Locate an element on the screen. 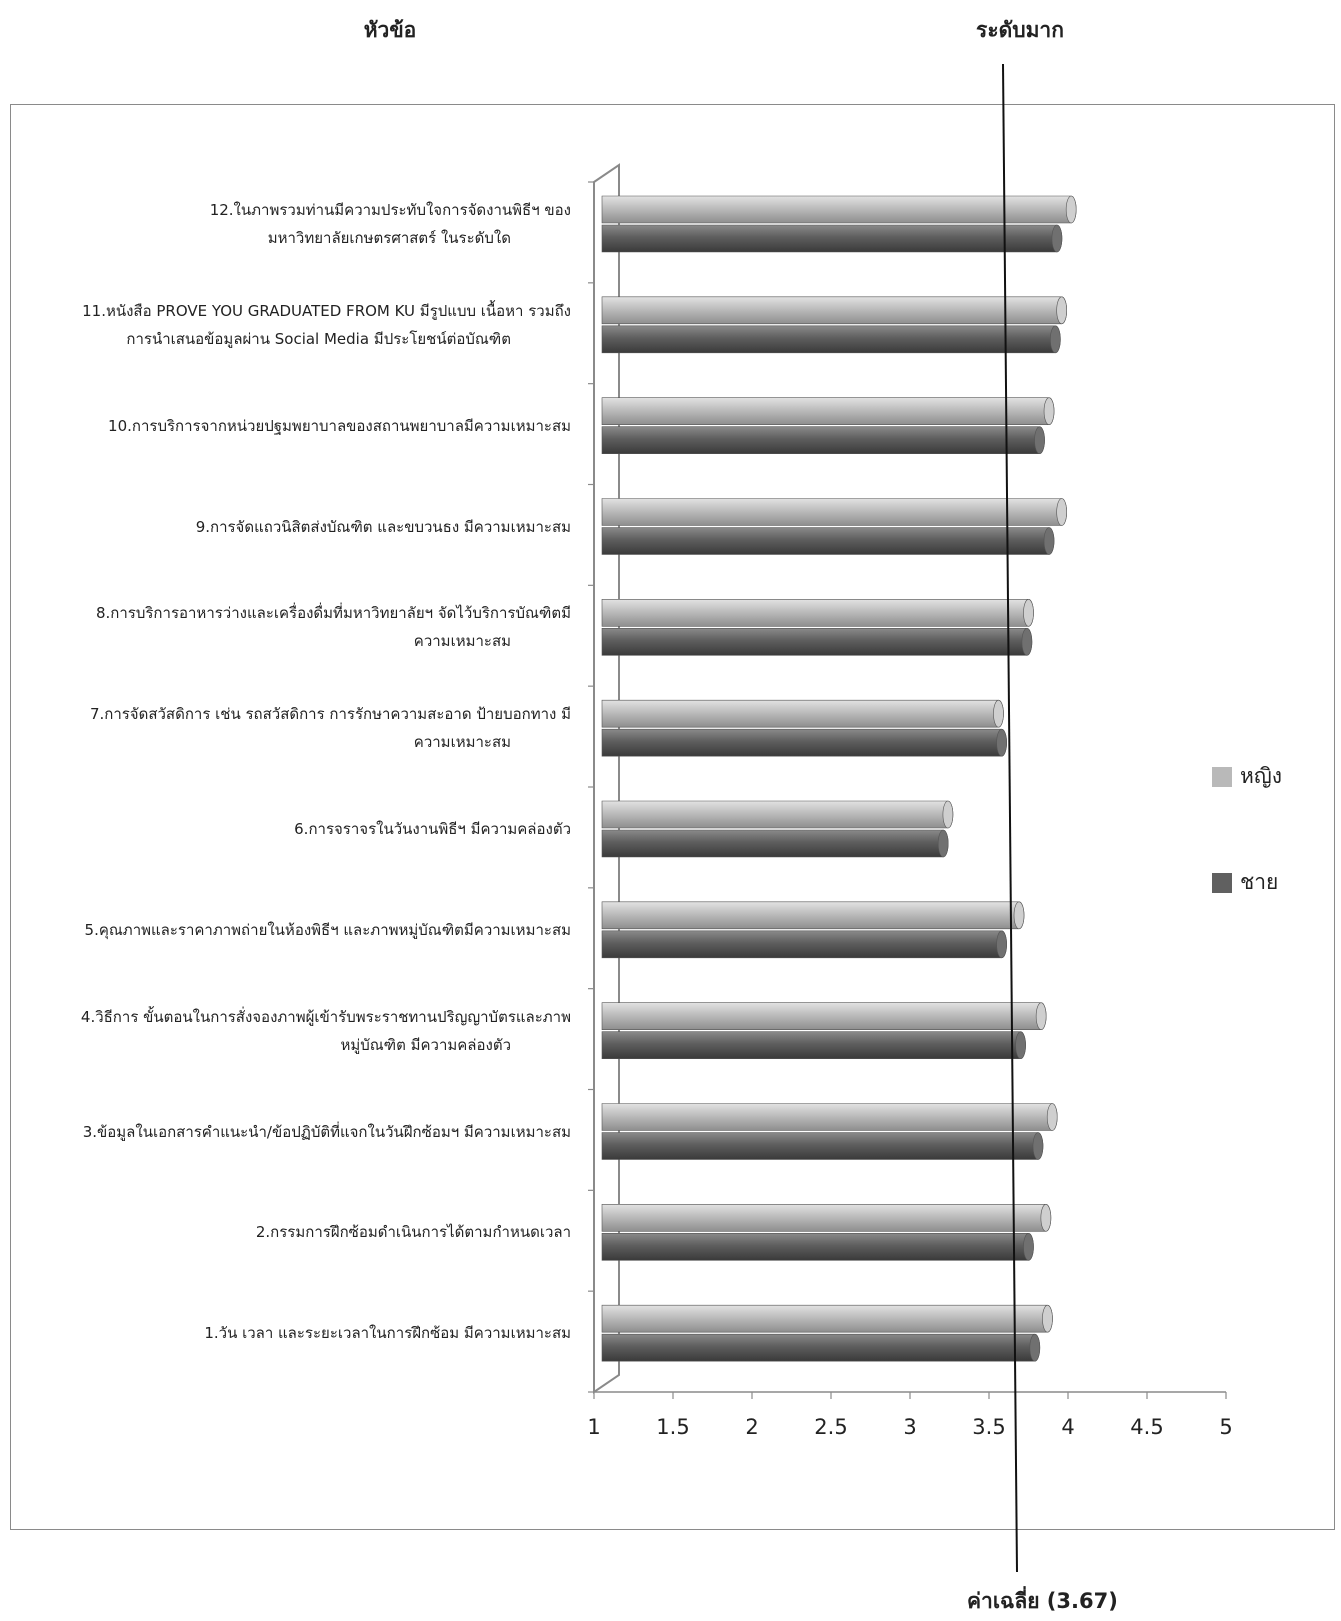 This screenshot has width=1341, height=1621. x-tick-label: 1 is located at coordinates (593, 1427).